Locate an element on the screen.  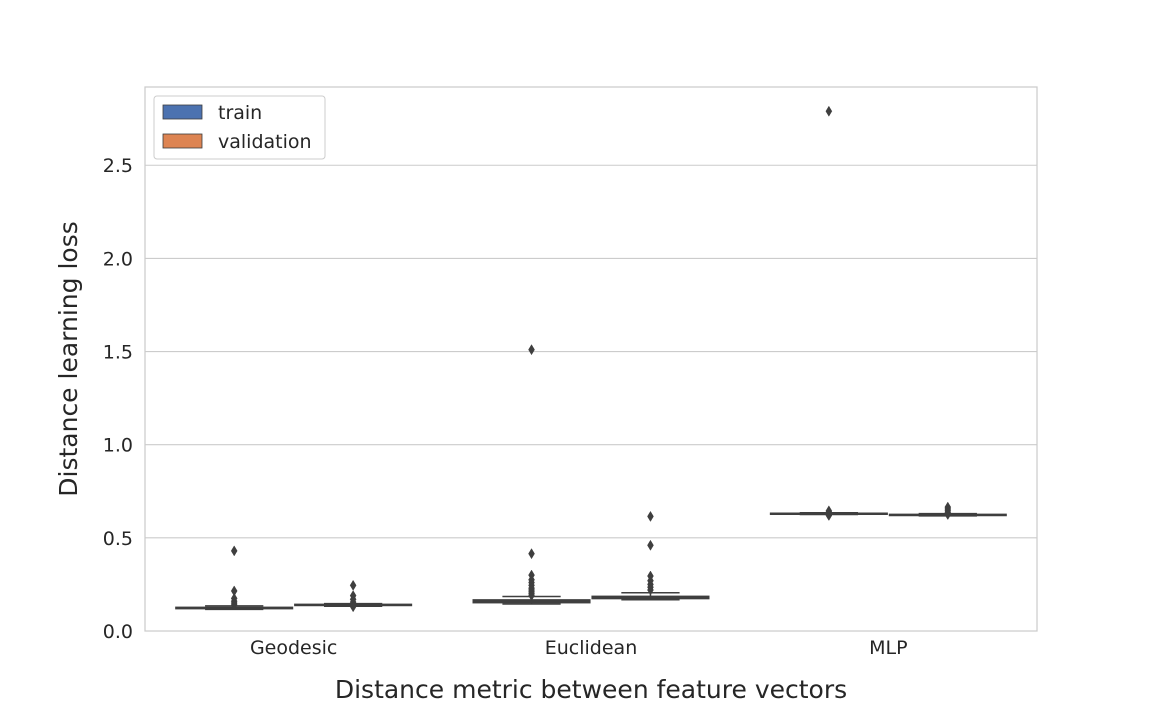
legend-swatch-train is located at coordinates (182, 112).